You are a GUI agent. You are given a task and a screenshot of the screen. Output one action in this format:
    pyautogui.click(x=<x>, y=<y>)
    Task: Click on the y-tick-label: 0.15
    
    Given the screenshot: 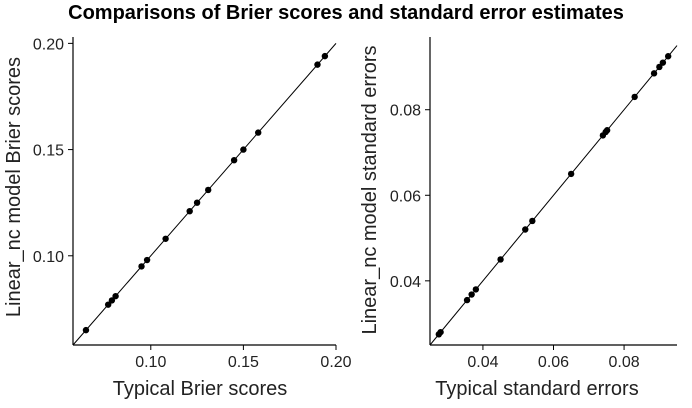 What is the action you would take?
    pyautogui.click(x=48, y=151)
    